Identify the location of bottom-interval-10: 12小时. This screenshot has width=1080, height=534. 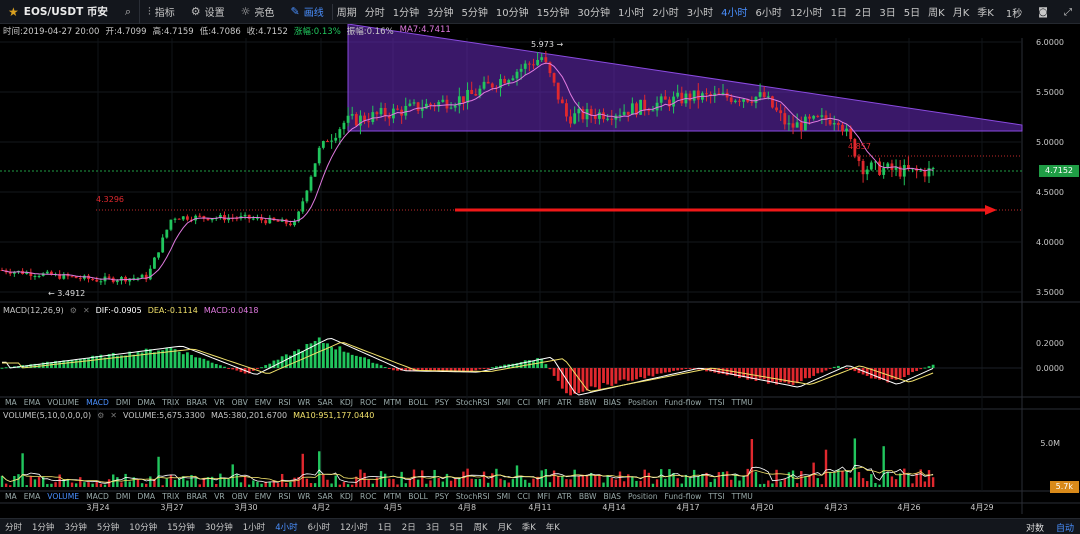
(354, 527).